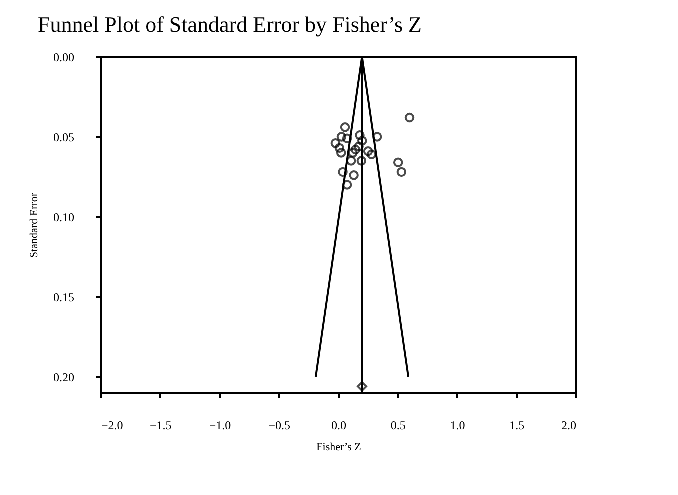 The height and width of the screenshot is (495, 678). I want to click on x-tick-label: 0.0, so click(339, 425).